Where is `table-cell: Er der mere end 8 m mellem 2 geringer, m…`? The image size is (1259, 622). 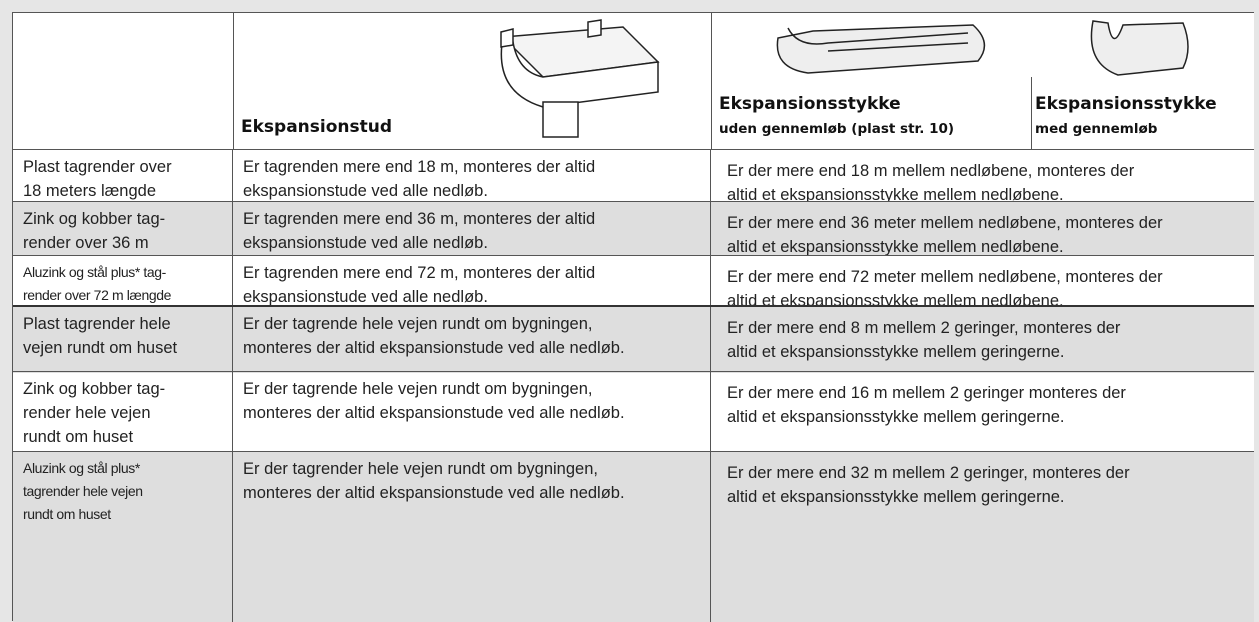 table-cell: Er der mere end 8 m mellem 2 geringer, m… is located at coordinates (924, 340).